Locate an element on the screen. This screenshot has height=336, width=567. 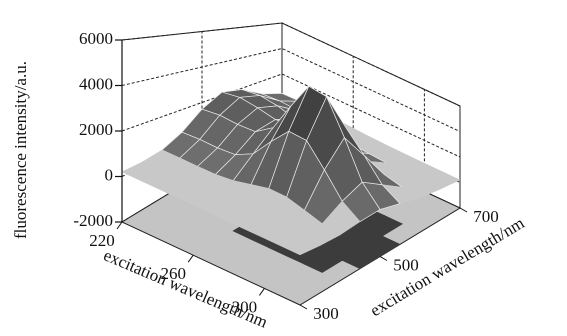
z-tick-label: 0 is located at coordinates (109, 174).